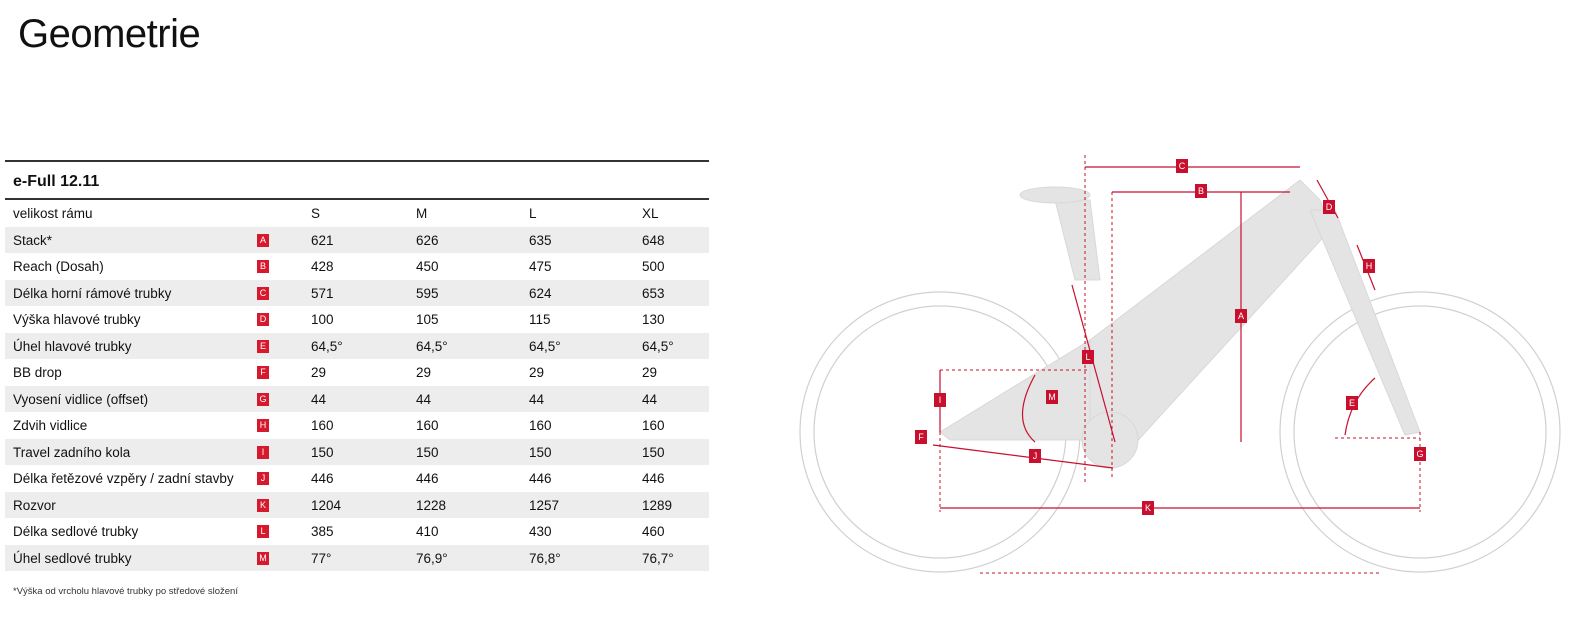 The image size is (1593, 620). I want to click on letter-badge: C, so click(263, 293).